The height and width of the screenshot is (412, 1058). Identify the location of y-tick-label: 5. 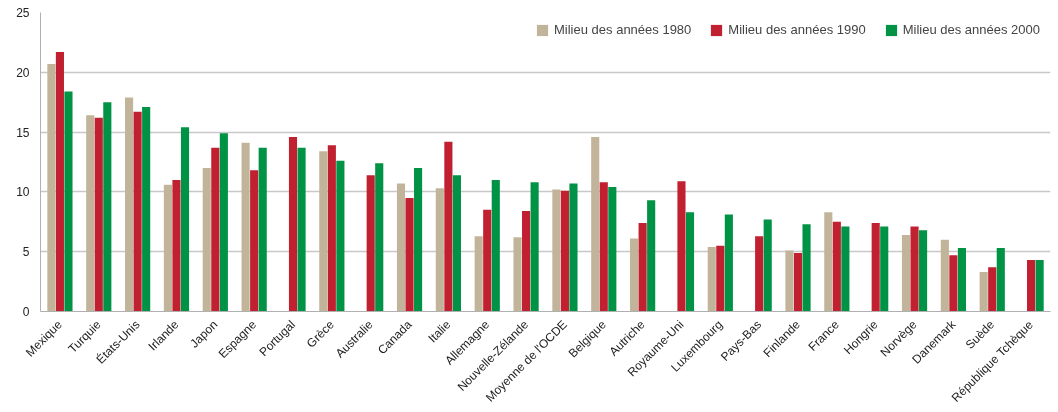
(26, 252).